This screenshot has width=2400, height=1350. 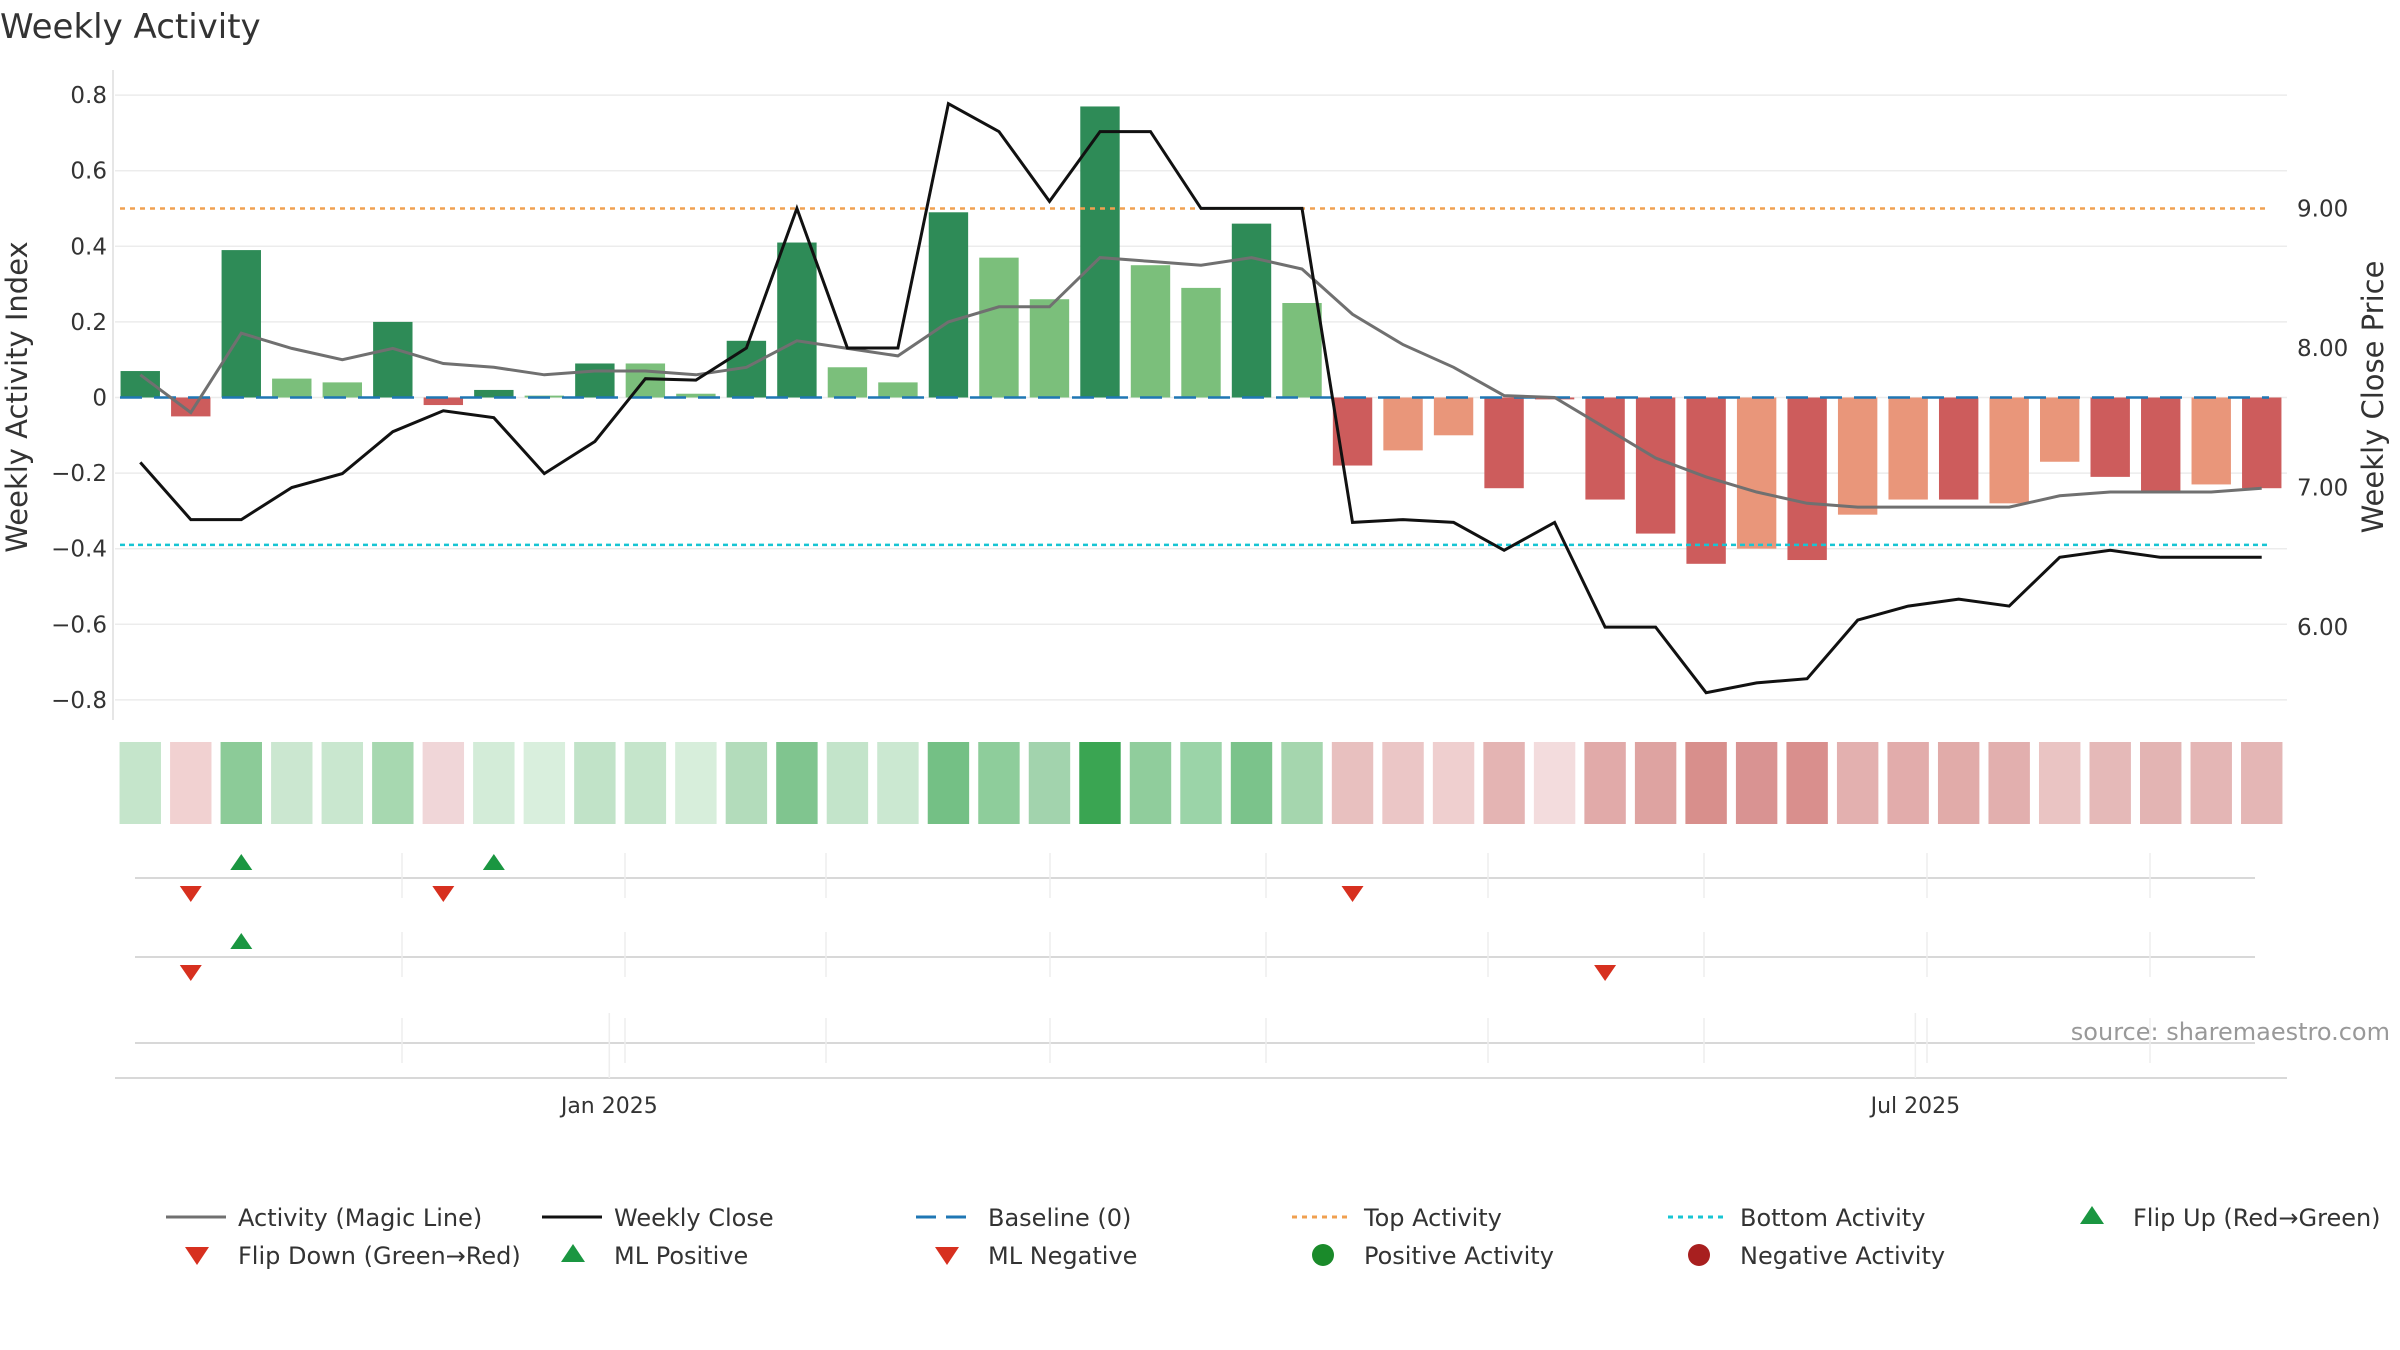 I want to click on legend-label: Flip Down (Green→Red), so click(x=379, y=1256).